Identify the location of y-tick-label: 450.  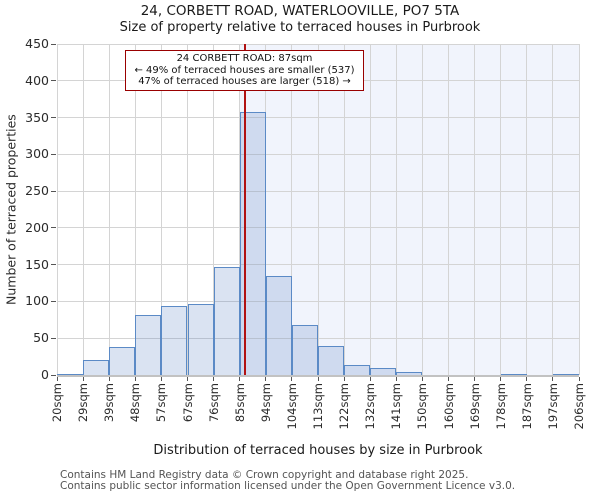
(37, 43).